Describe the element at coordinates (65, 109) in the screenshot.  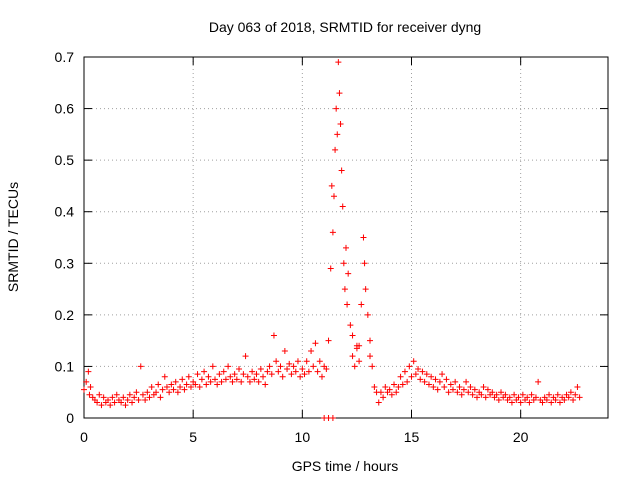
I see `y-tick-label: 0.6` at that location.